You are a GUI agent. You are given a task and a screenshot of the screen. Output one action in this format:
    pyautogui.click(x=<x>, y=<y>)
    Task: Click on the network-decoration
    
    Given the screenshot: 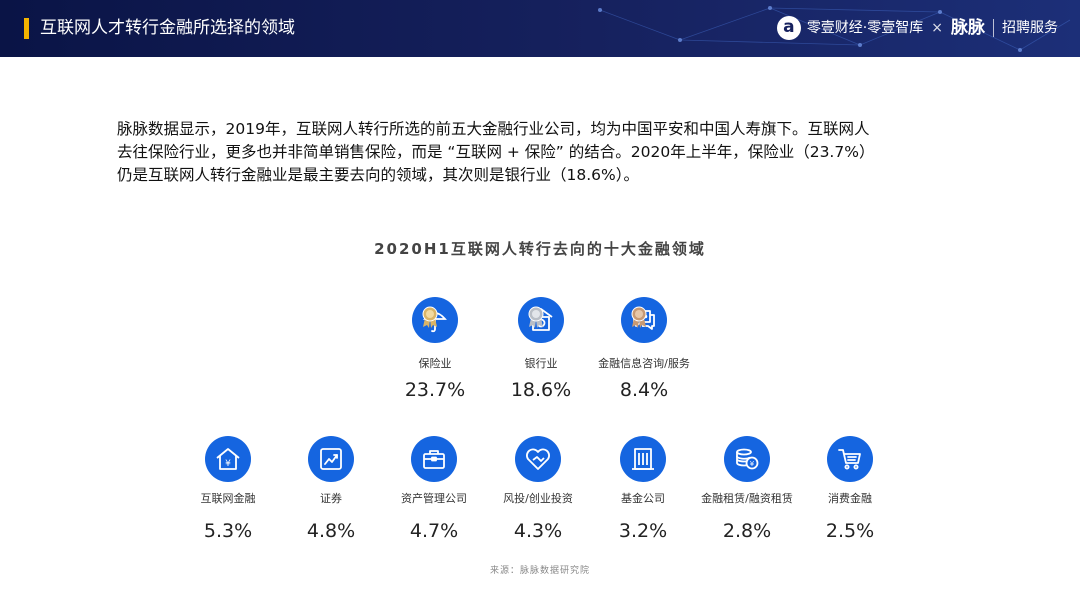 What is the action you would take?
    pyautogui.click(x=834, y=29)
    